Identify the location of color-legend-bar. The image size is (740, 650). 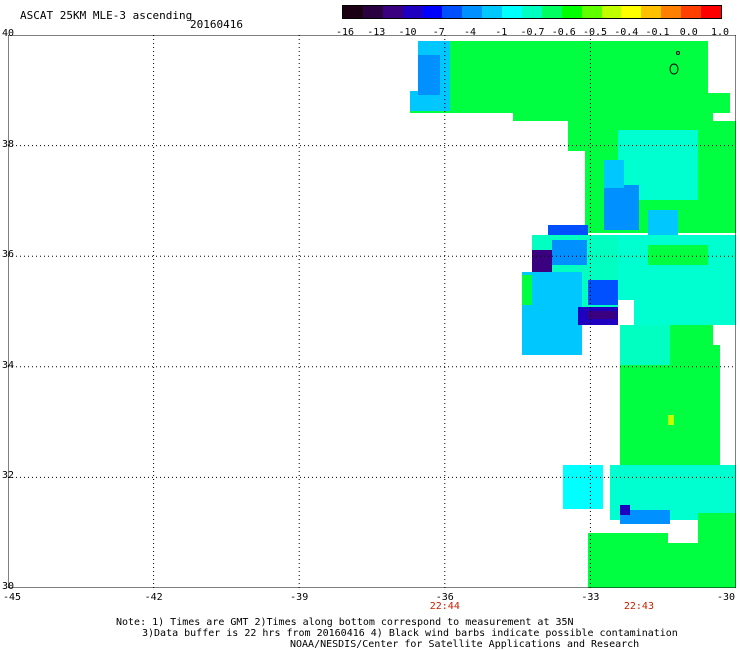
(532, 12).